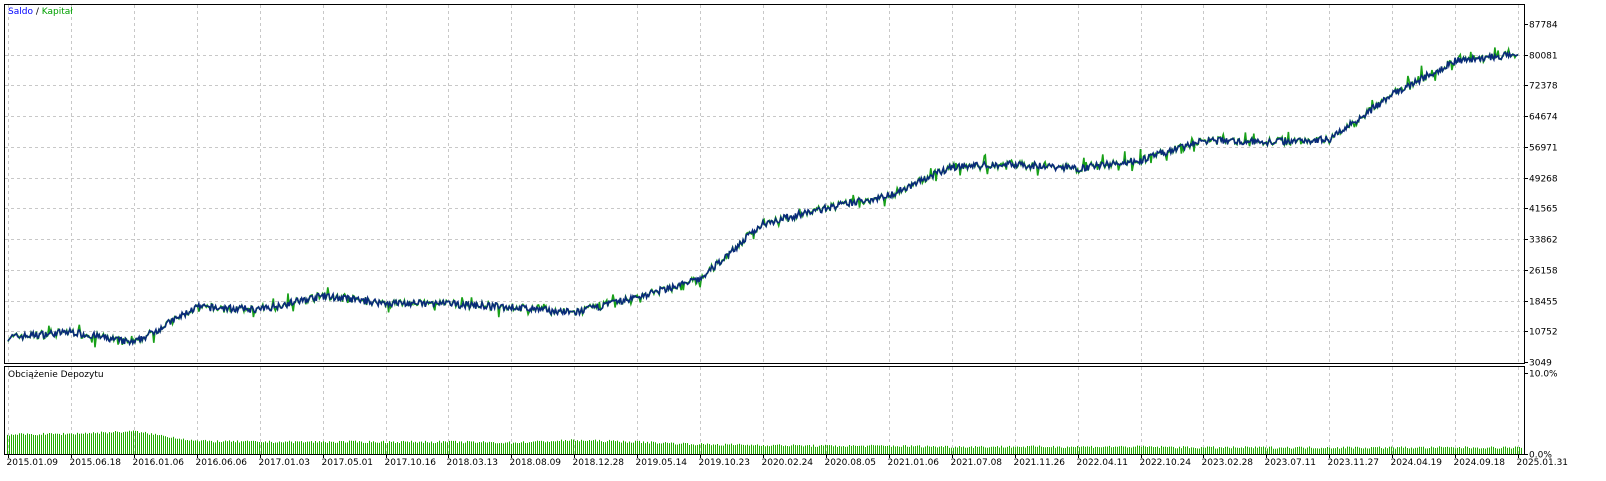  What do you see at coordinates (1543, 210) in the screenshot?
I see `y-tick-label: 41565` at bounding box center [1543, 210].